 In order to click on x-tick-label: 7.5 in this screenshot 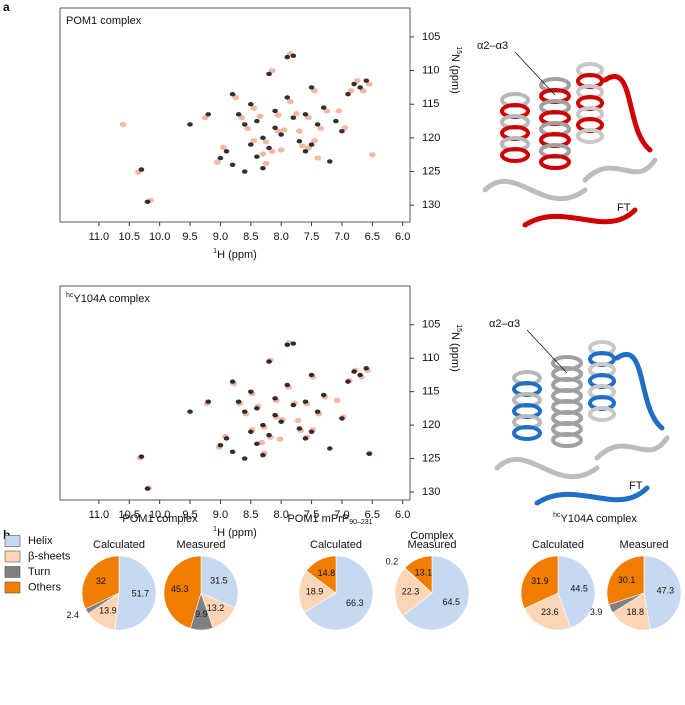, I will do `click(311, 237)`.